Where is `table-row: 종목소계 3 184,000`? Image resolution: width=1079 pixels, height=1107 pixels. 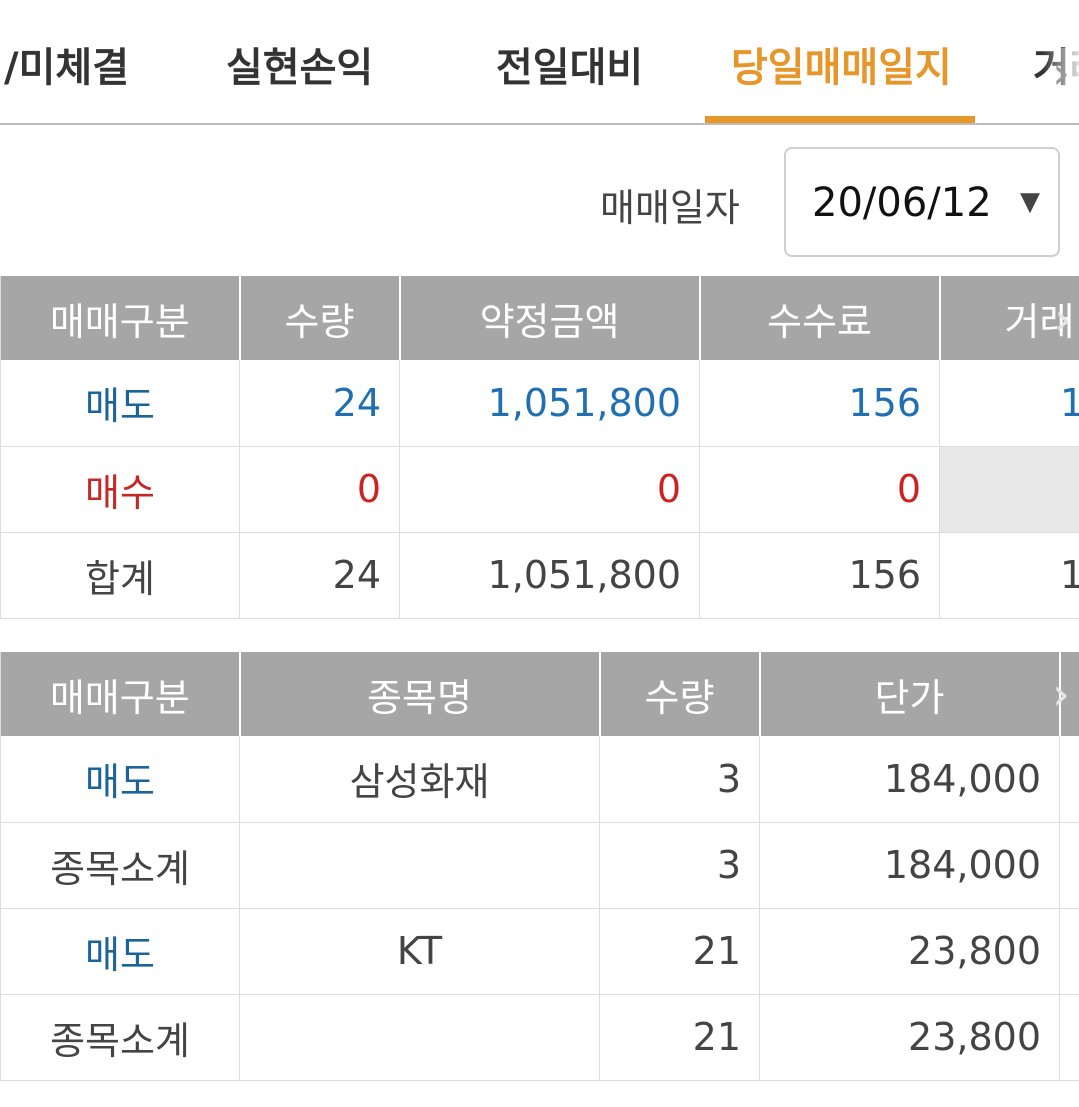 table-row: 종목소계 3 184,000 is located at coordinates (539, 865).